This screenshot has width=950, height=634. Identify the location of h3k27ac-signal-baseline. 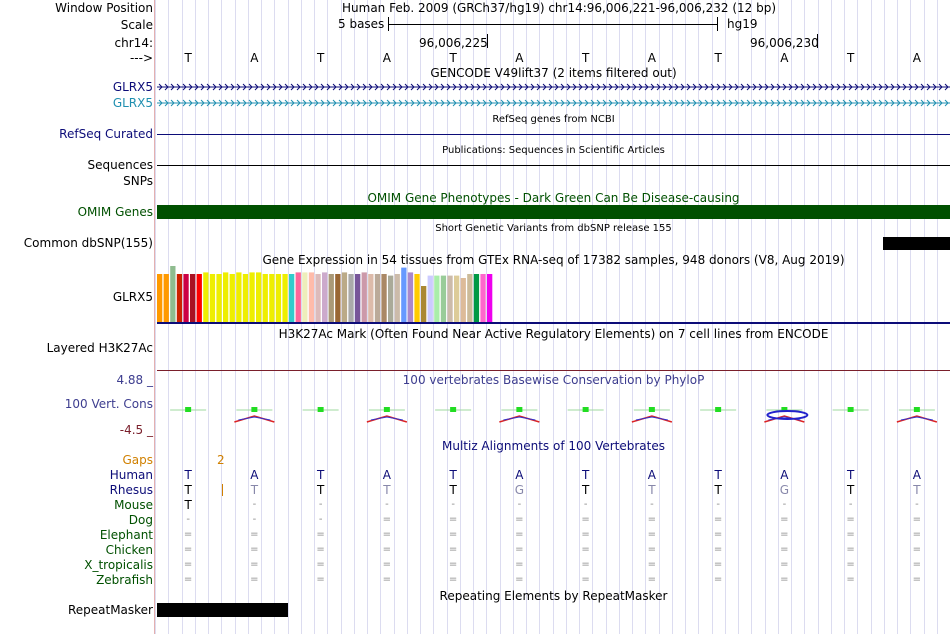
(553, 370).